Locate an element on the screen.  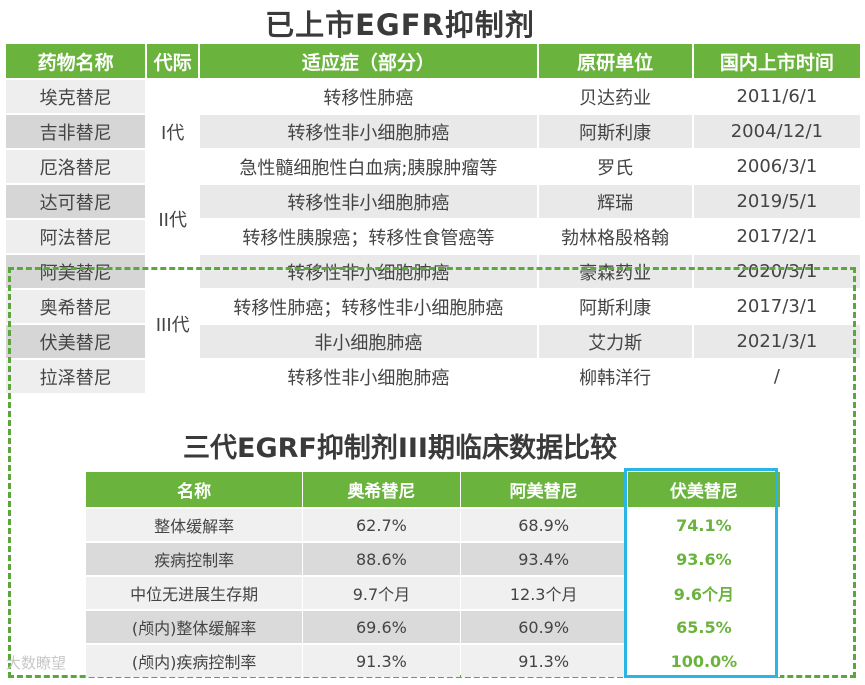
launch-date: 2019/5/1 is located at coordinates (776, 201).